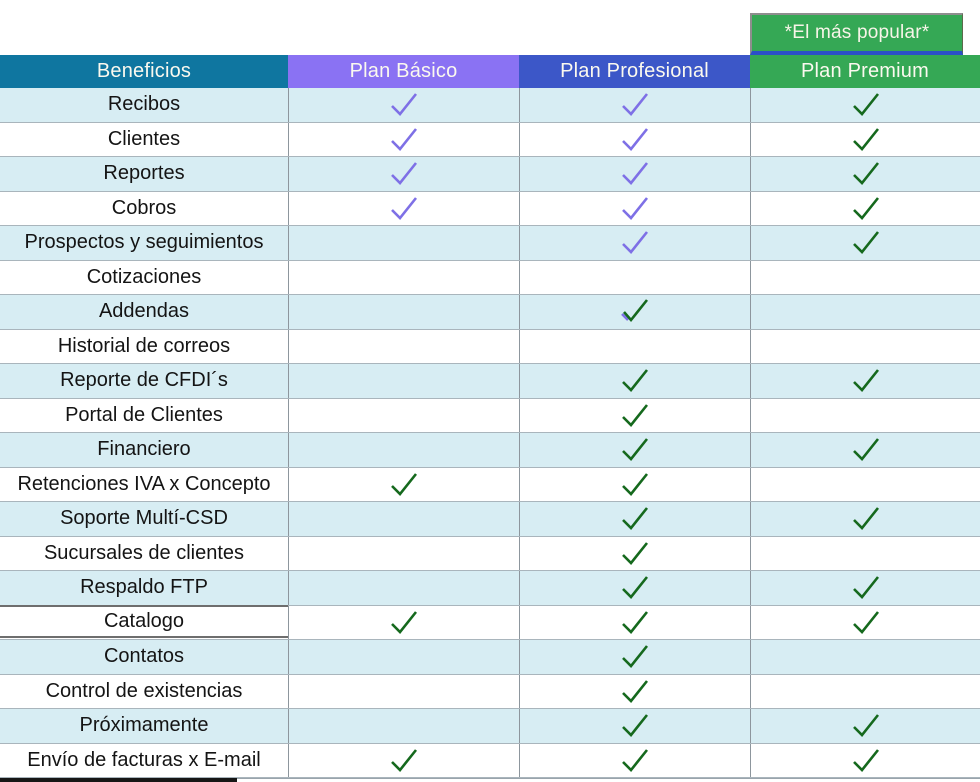 The width and height of the screenshot is (980, 782). What do you see at coordinates (490, 208) in the screenshot?
I see `table-row: Cobros` at bounding box center [490, 208].